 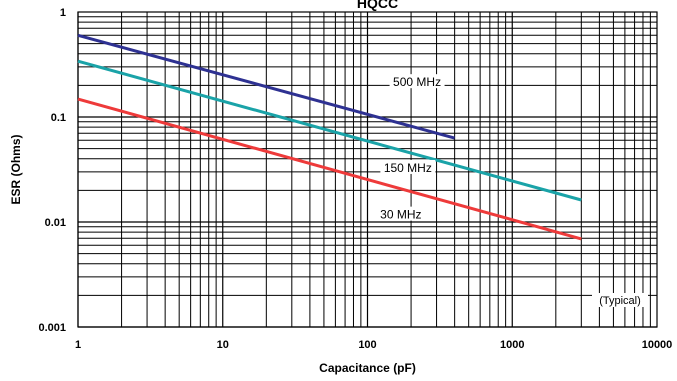 What do you see at coordinates (657, 345) in the screenshot?
I see `x-tick-label: 10000` at bounding box center [657, 345].